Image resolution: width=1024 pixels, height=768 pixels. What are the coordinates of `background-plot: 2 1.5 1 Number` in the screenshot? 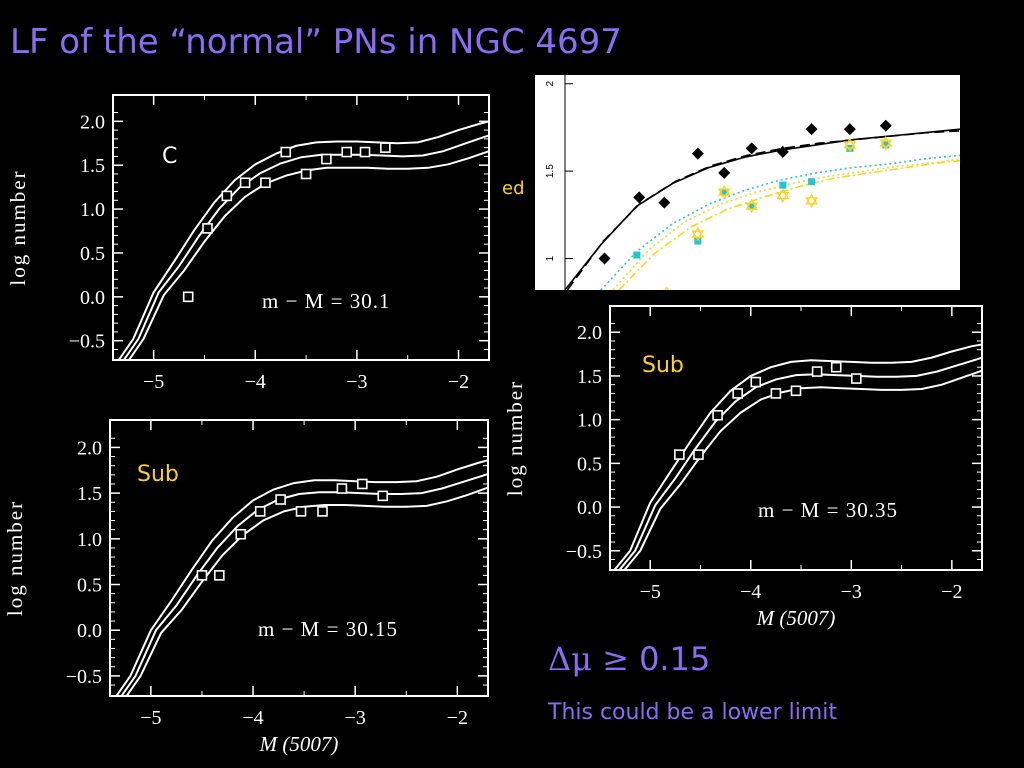 It's located at (744, 188).